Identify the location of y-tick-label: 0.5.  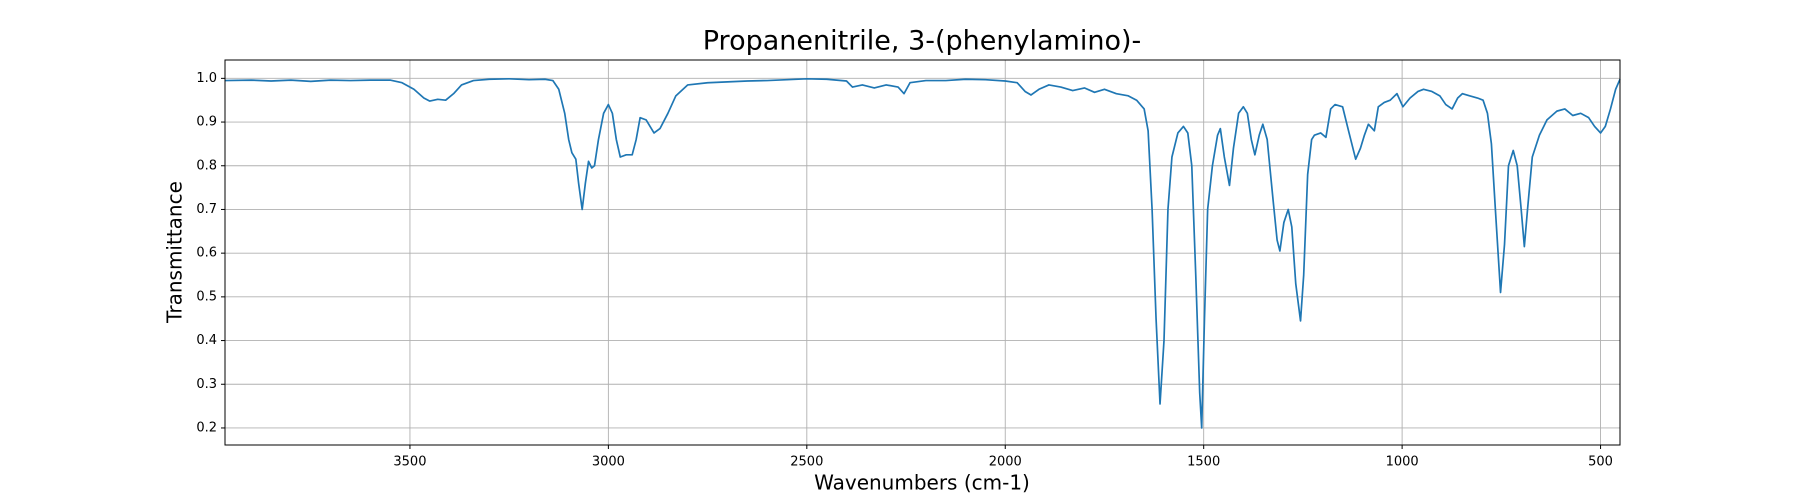
(206, 296).